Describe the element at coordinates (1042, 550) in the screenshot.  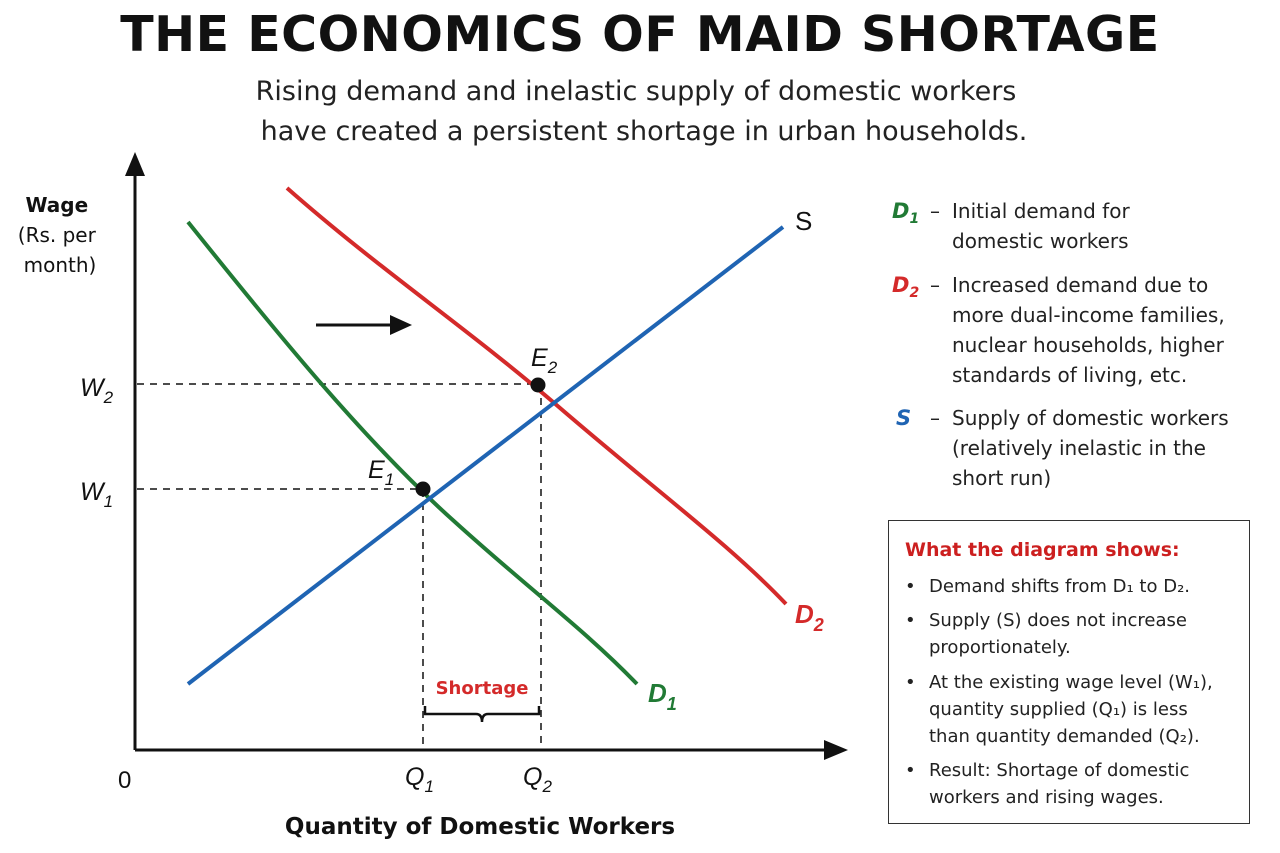
I see `notes-heading: What the diagram shows:` at that location.